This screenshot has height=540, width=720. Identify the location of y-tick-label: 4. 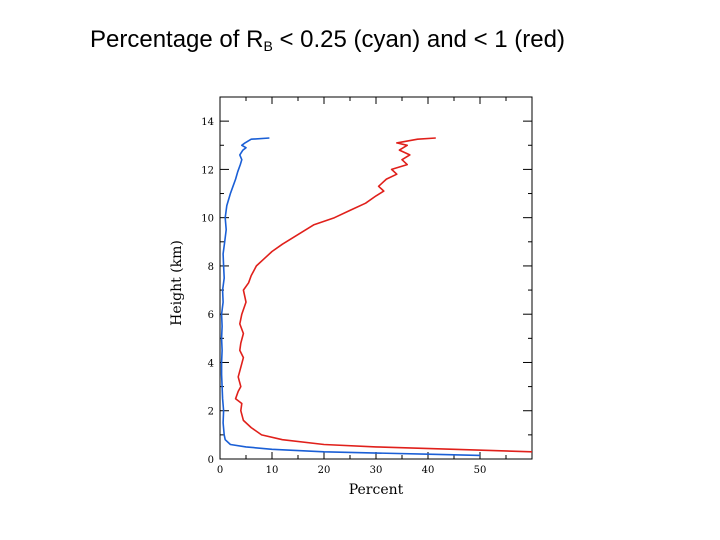
(211, 363).